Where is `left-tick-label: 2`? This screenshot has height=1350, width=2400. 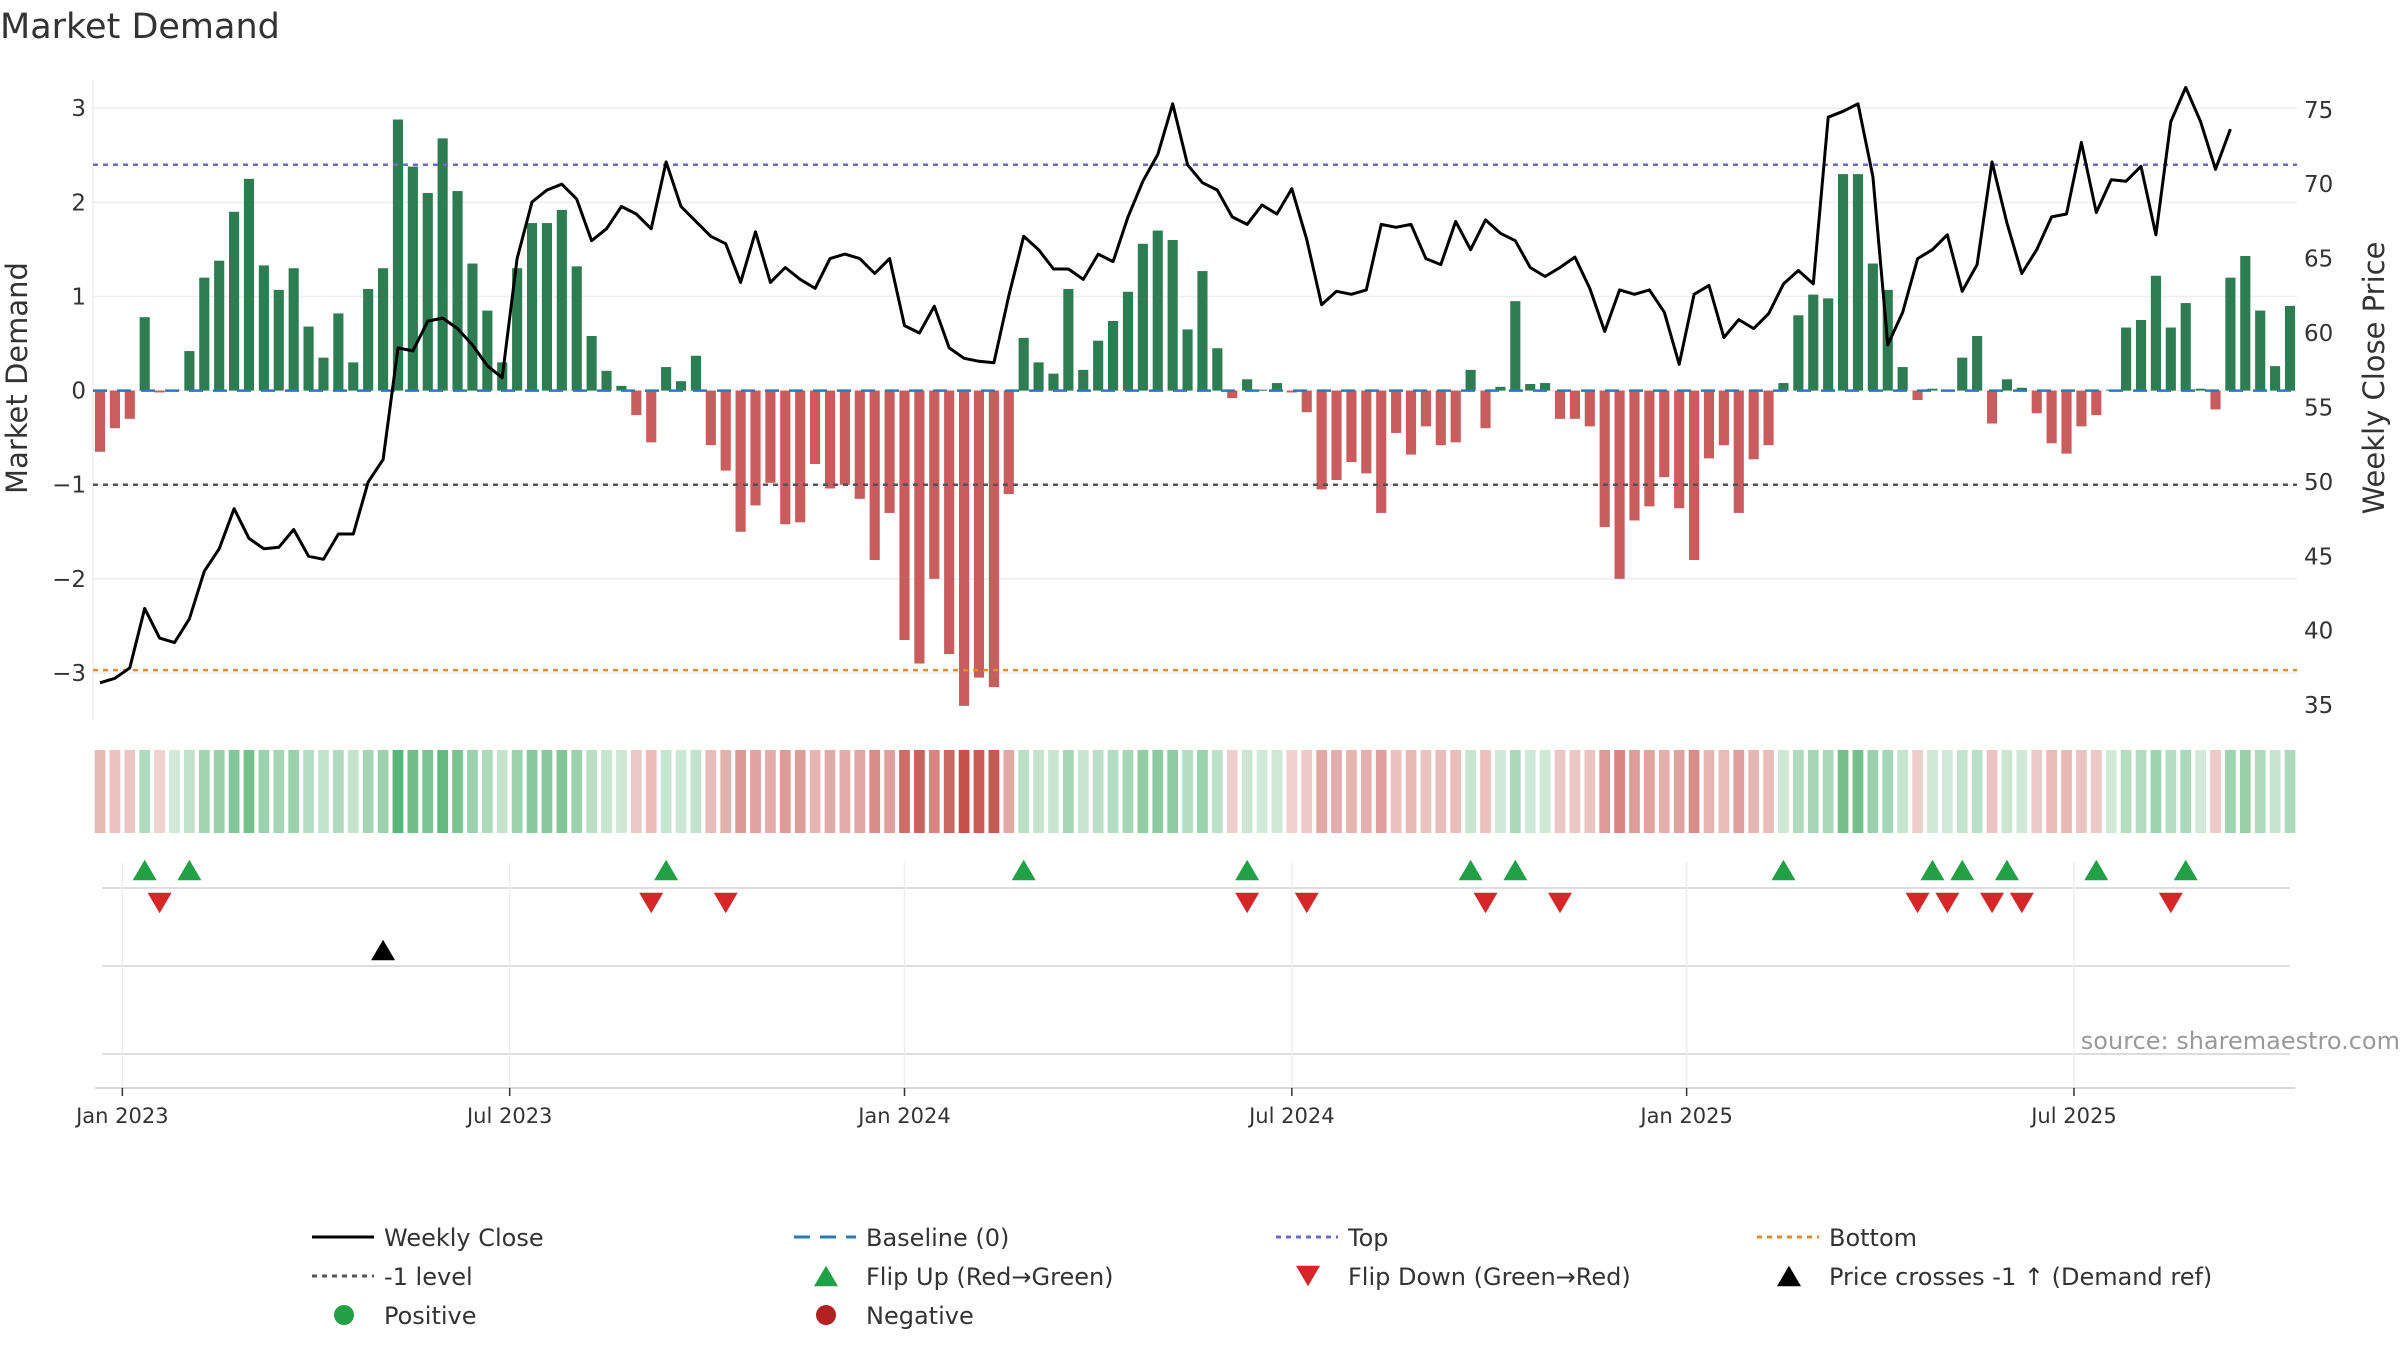 left-tick-label: 2 is located at coordinates (78, 203).